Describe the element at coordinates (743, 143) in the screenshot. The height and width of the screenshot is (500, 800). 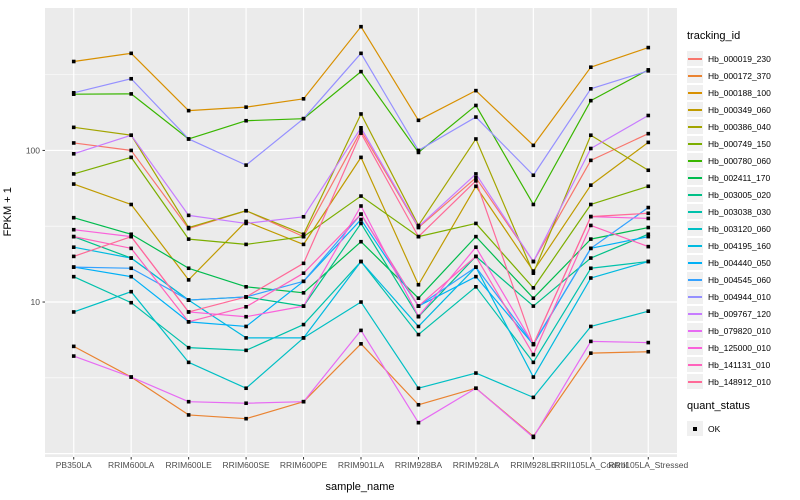
I see `legend-item: Hb_000749_150` at that location.